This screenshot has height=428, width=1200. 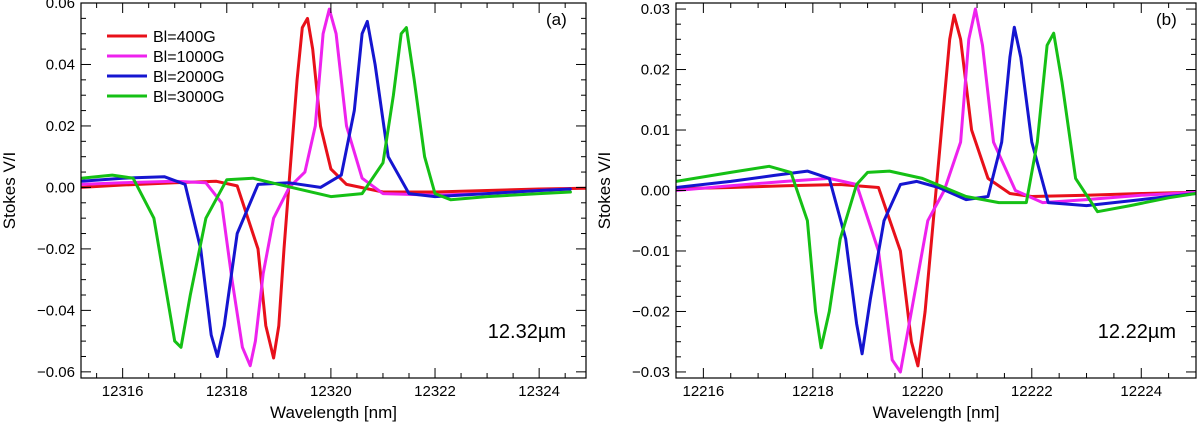 I want to click on panel-label: (a), so click(x=556, y=19).